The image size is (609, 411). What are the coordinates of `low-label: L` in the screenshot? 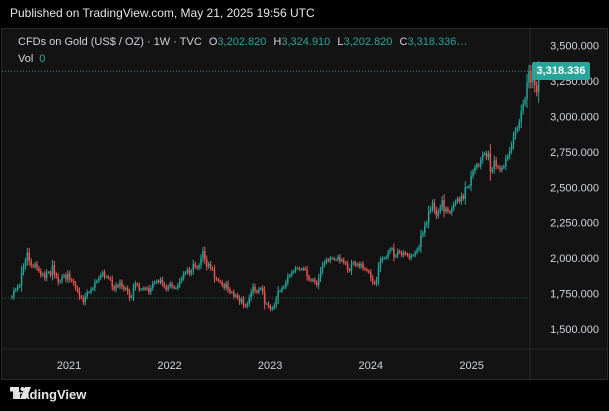 It's located at (340, 42).